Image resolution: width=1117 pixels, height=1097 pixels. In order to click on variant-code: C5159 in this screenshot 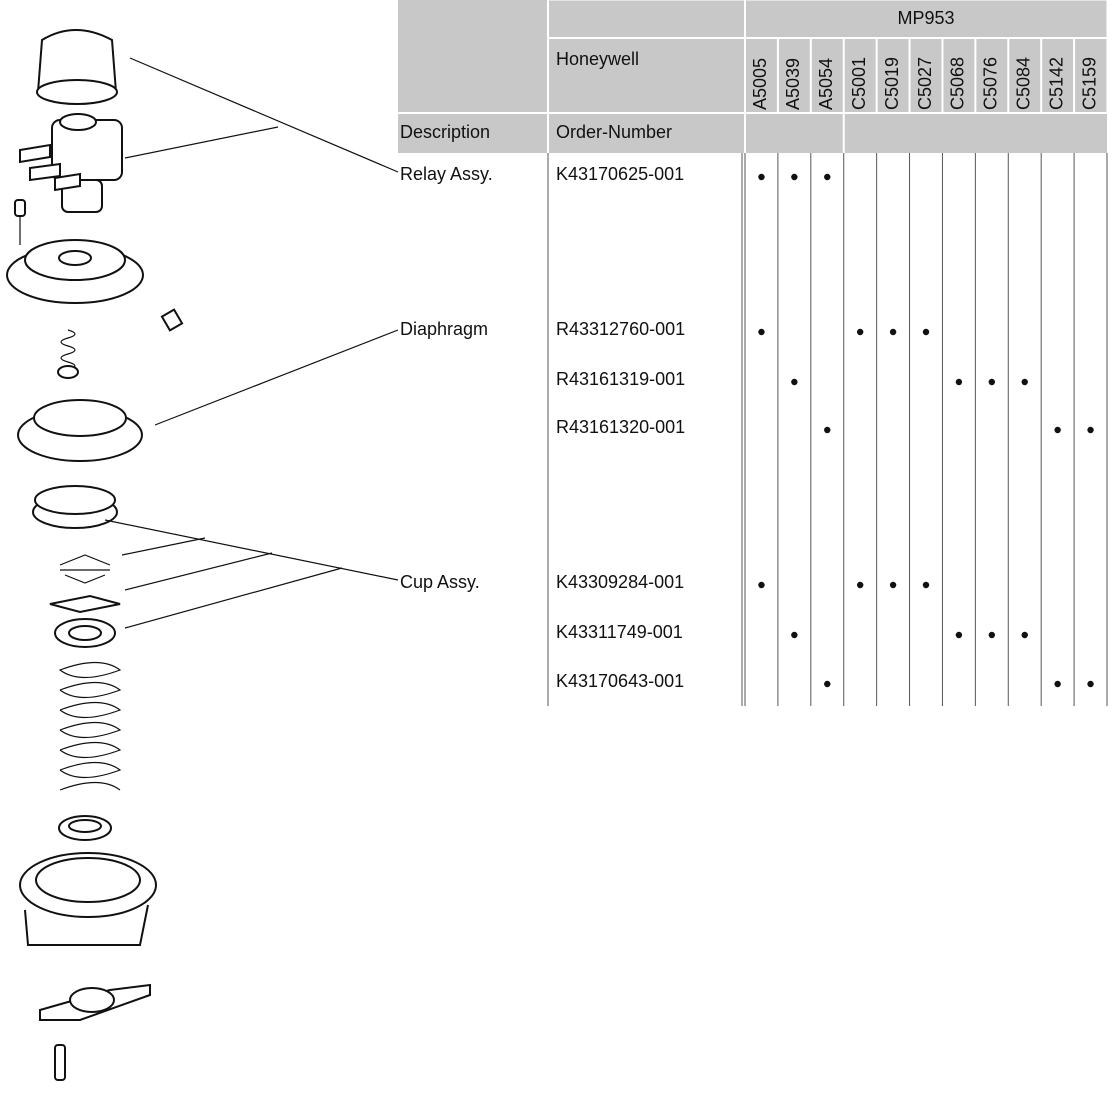, I will do `click(1089, 83)`.